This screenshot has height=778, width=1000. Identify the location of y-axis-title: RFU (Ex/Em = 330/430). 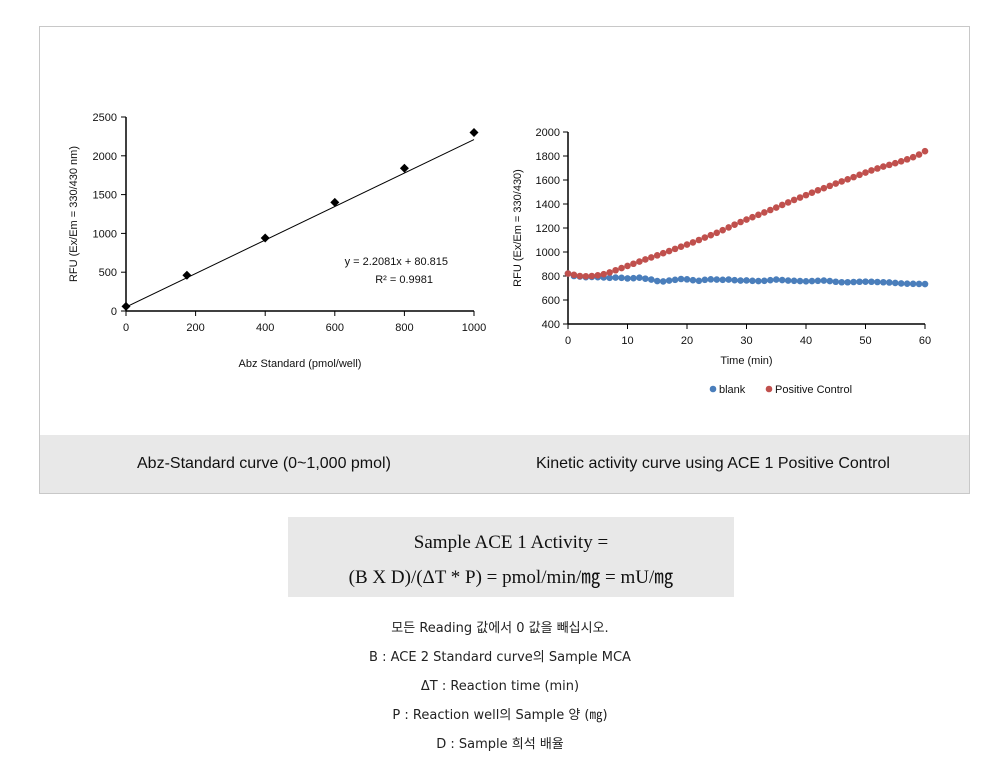
(518, 228).